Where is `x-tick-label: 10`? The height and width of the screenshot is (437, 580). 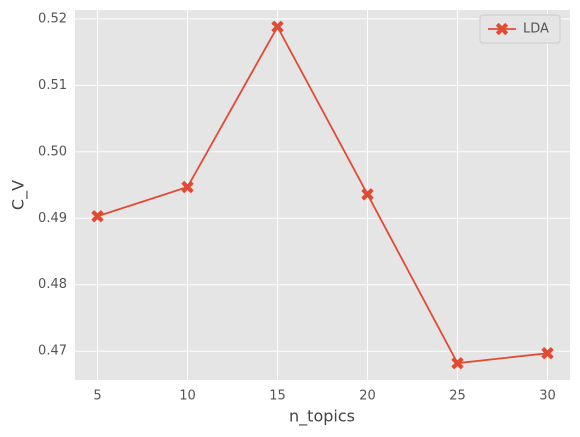 x-tick-label: 10 is located at coordinates (187, 396).